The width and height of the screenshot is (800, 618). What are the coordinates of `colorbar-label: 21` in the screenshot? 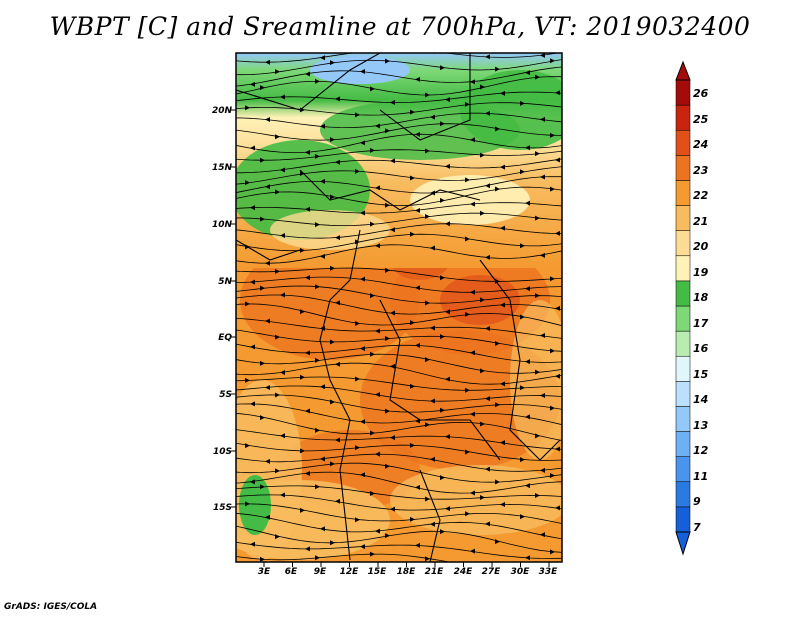 It's located at (701, 221).